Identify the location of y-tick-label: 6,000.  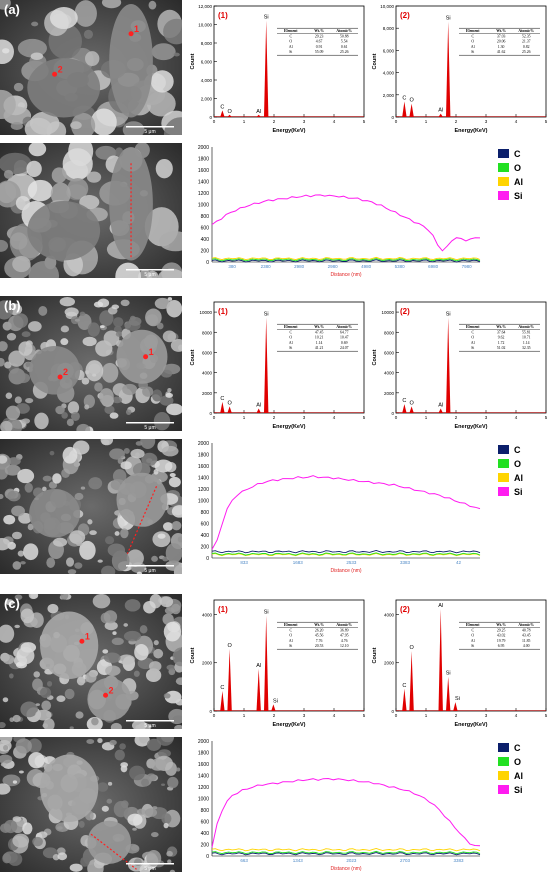
(389, 50).